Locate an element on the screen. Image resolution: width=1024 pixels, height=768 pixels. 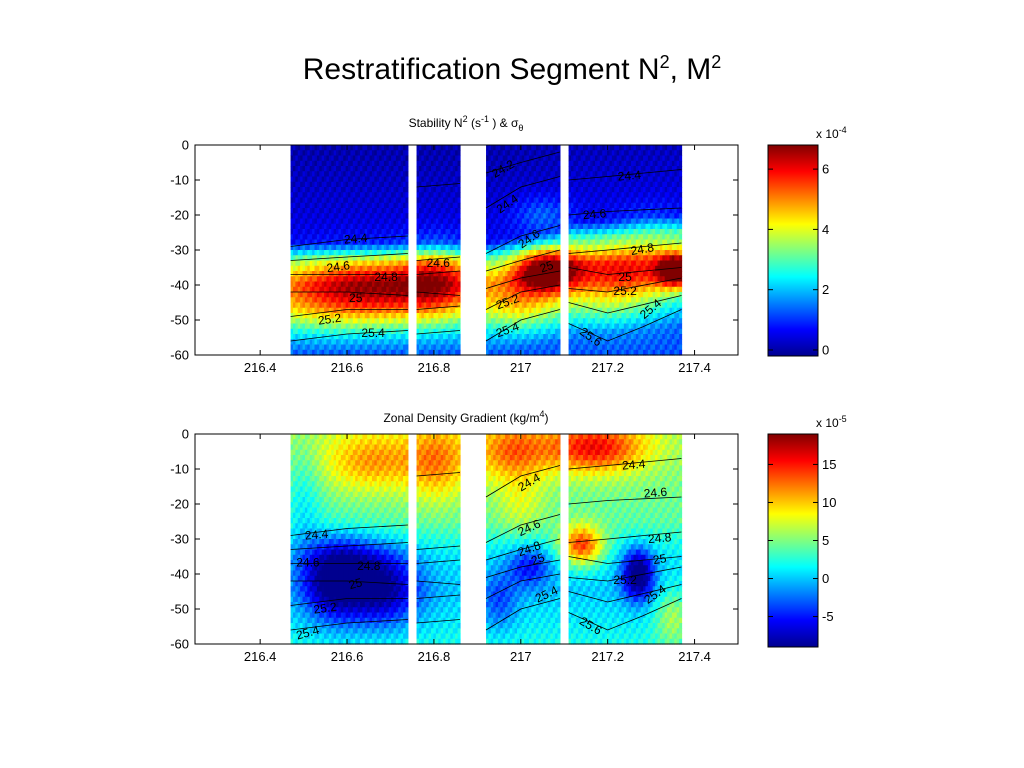
slide-title-main: Restratification Segment N is located at coordinates (481, 69).